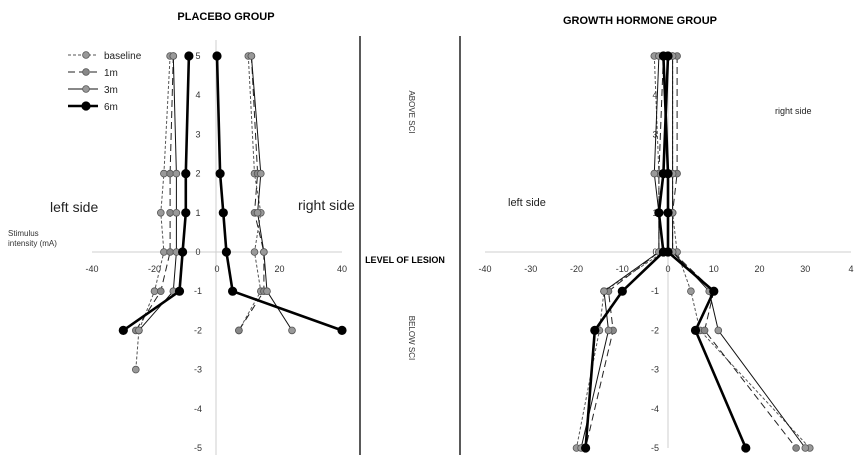 The width and height of the screenshot is (855, 459). What do you see at coordinates (111, 107) in the screenshot?
I see `legend-label-6m: 6m` at bounding box center [111, 107].